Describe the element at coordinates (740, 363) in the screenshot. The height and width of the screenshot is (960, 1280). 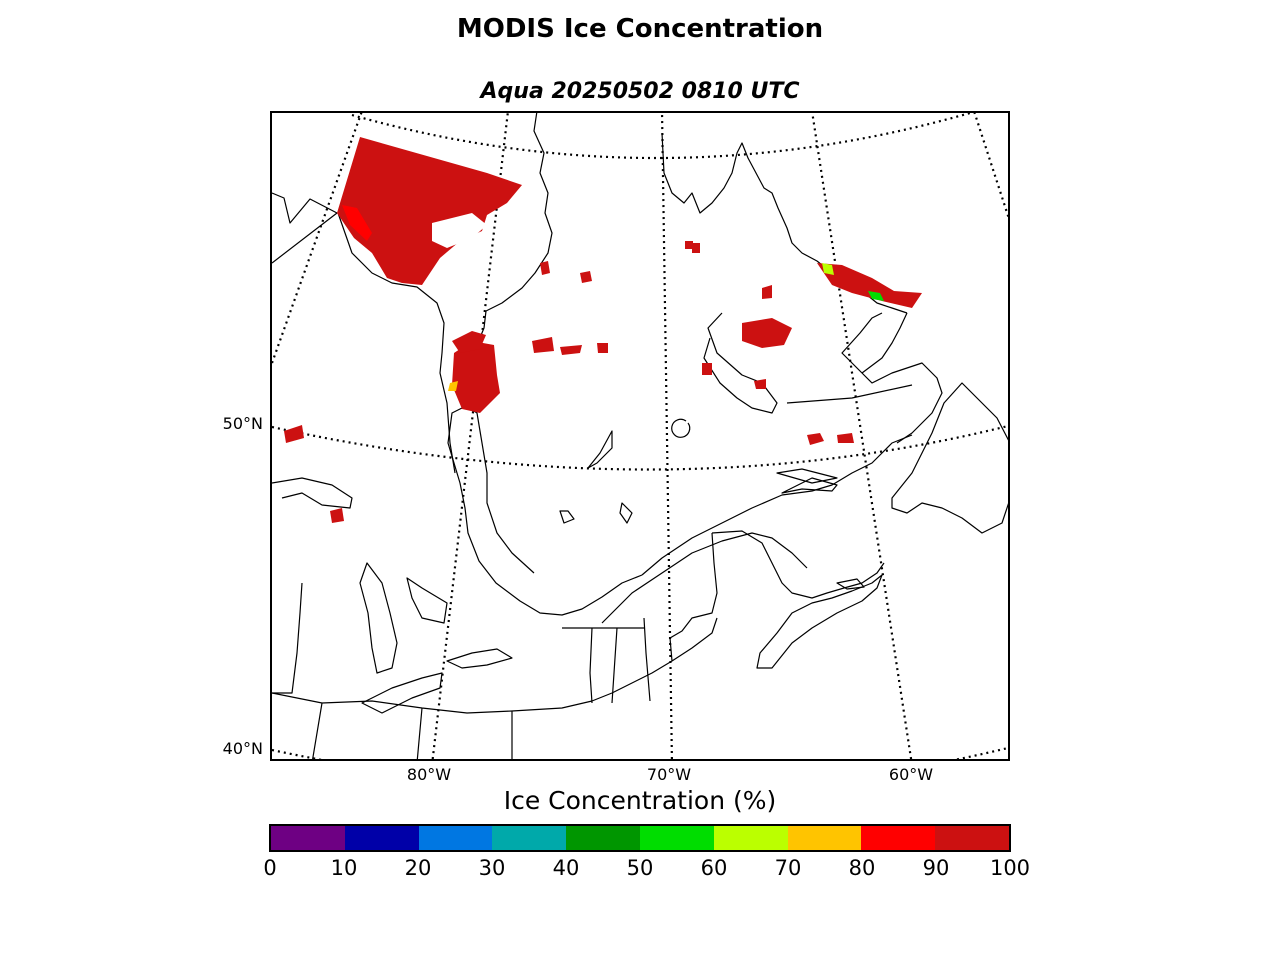
I see `lake-caniapiscau` at that location.